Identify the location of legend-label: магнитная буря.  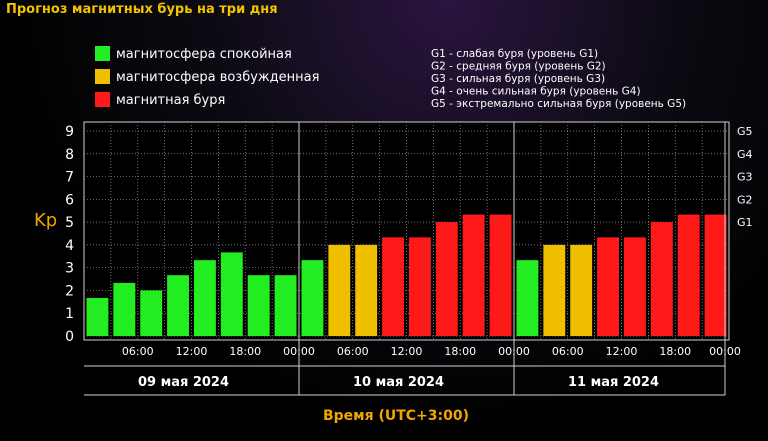
(170, 100).